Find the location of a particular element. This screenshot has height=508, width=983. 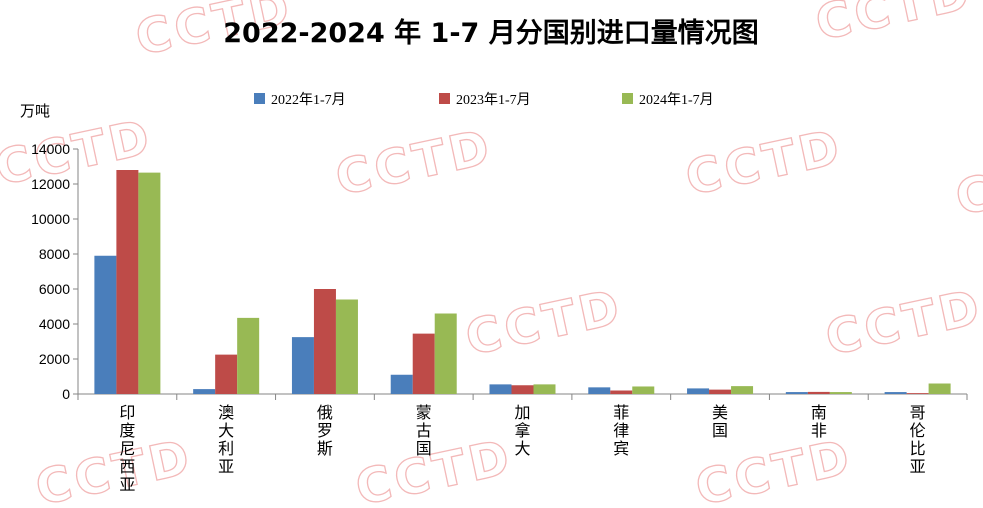

category-label: 澳大利亚 is located at coordinates (226, 439).